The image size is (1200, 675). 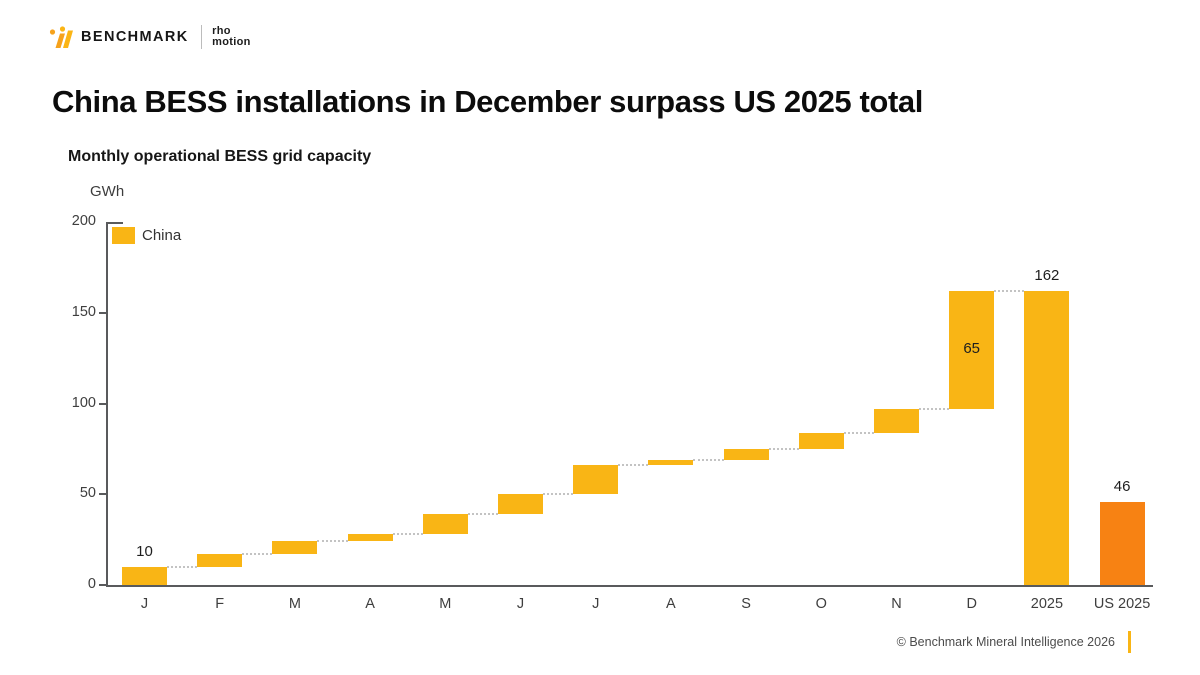 What do you see at coordinates (144, 551) in the screenshot?
I see `bar-value-label: 10` at bounding box center [144, 551].